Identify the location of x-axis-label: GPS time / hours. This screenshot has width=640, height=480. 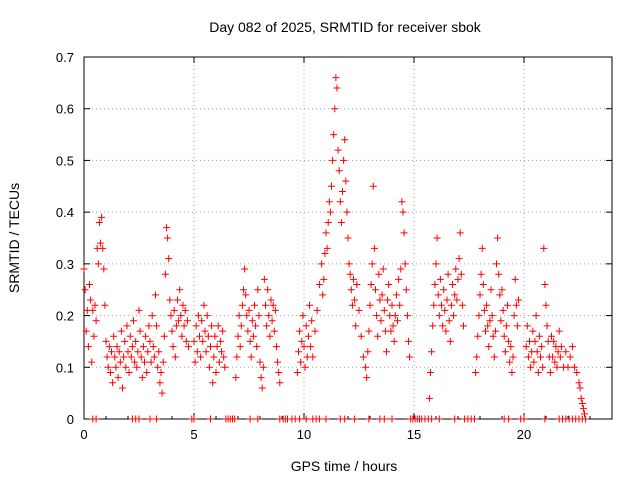
(344, 466).